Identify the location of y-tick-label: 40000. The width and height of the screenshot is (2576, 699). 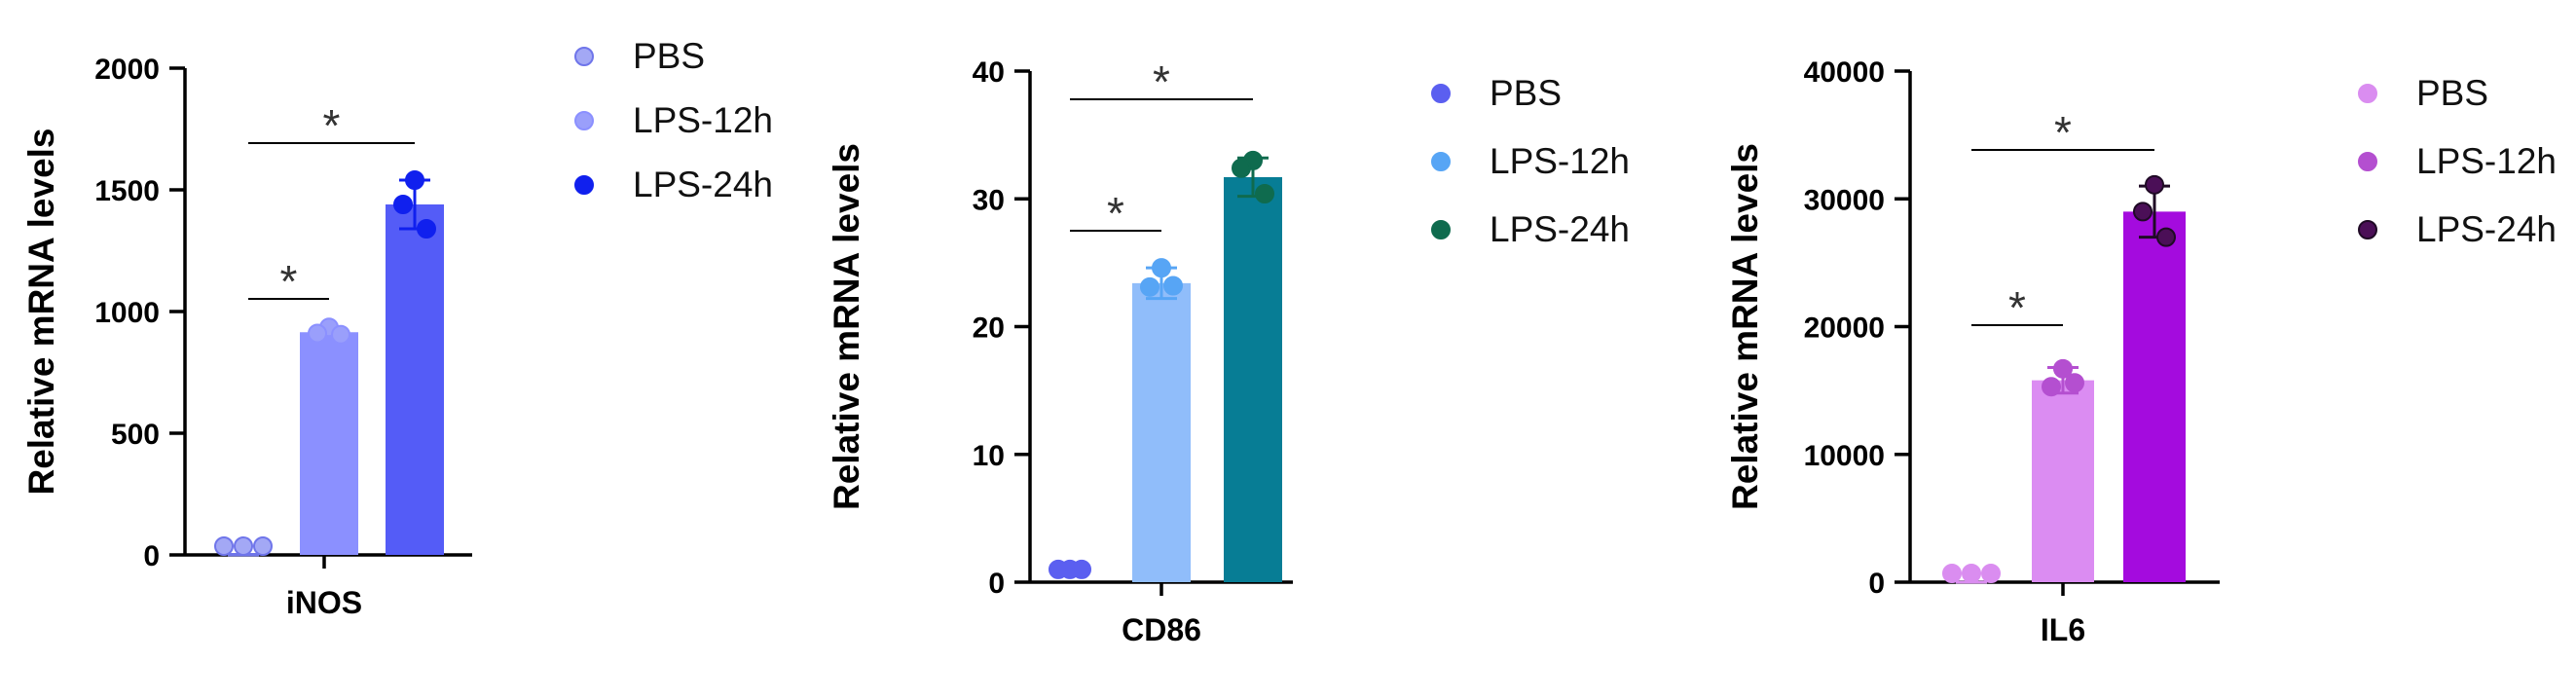
(1844, 72).